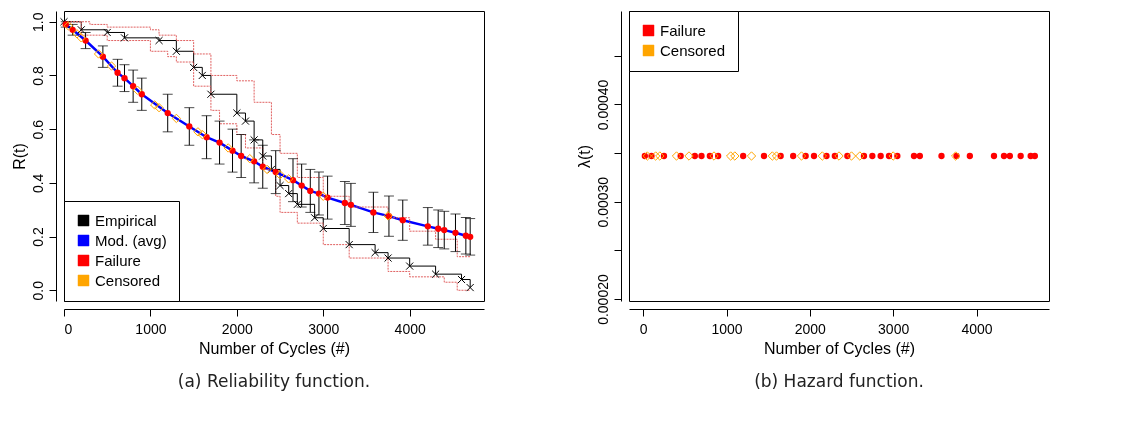 Image resolution: width=1147 pixels, height=425 pixels. I want to click on y-tick-label: 0.00030, so click(602, 202).